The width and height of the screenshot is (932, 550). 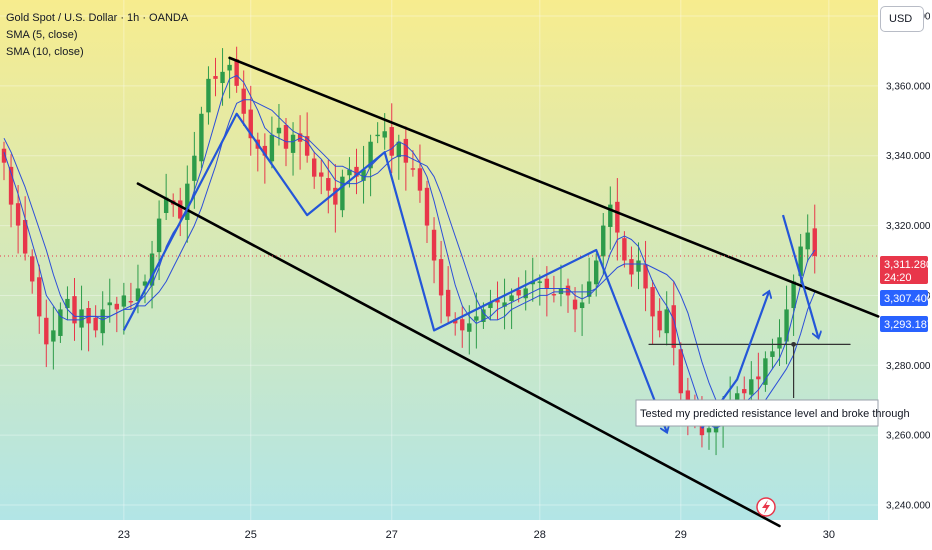 What do you see at coordinates (45, 52) in the screenshot?
I see `sma10-legend: SMA (10, close)` at bounding box center [45, 52].